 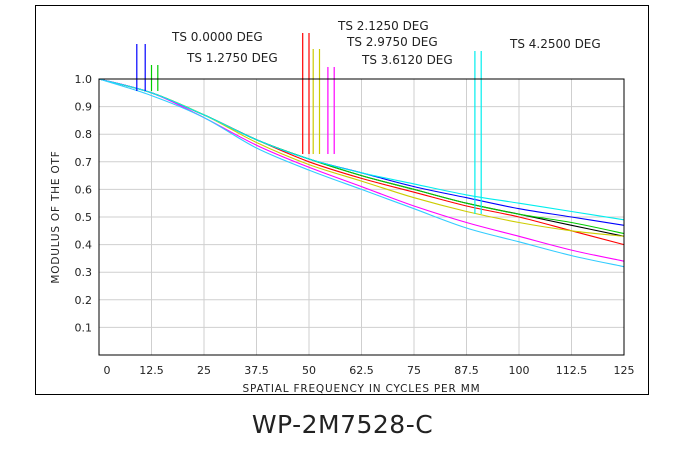 What do you see at coordinates (84, 107) in the screenshot?
I see `y-tick-label: 0.9` at bounding box center [84, 107].